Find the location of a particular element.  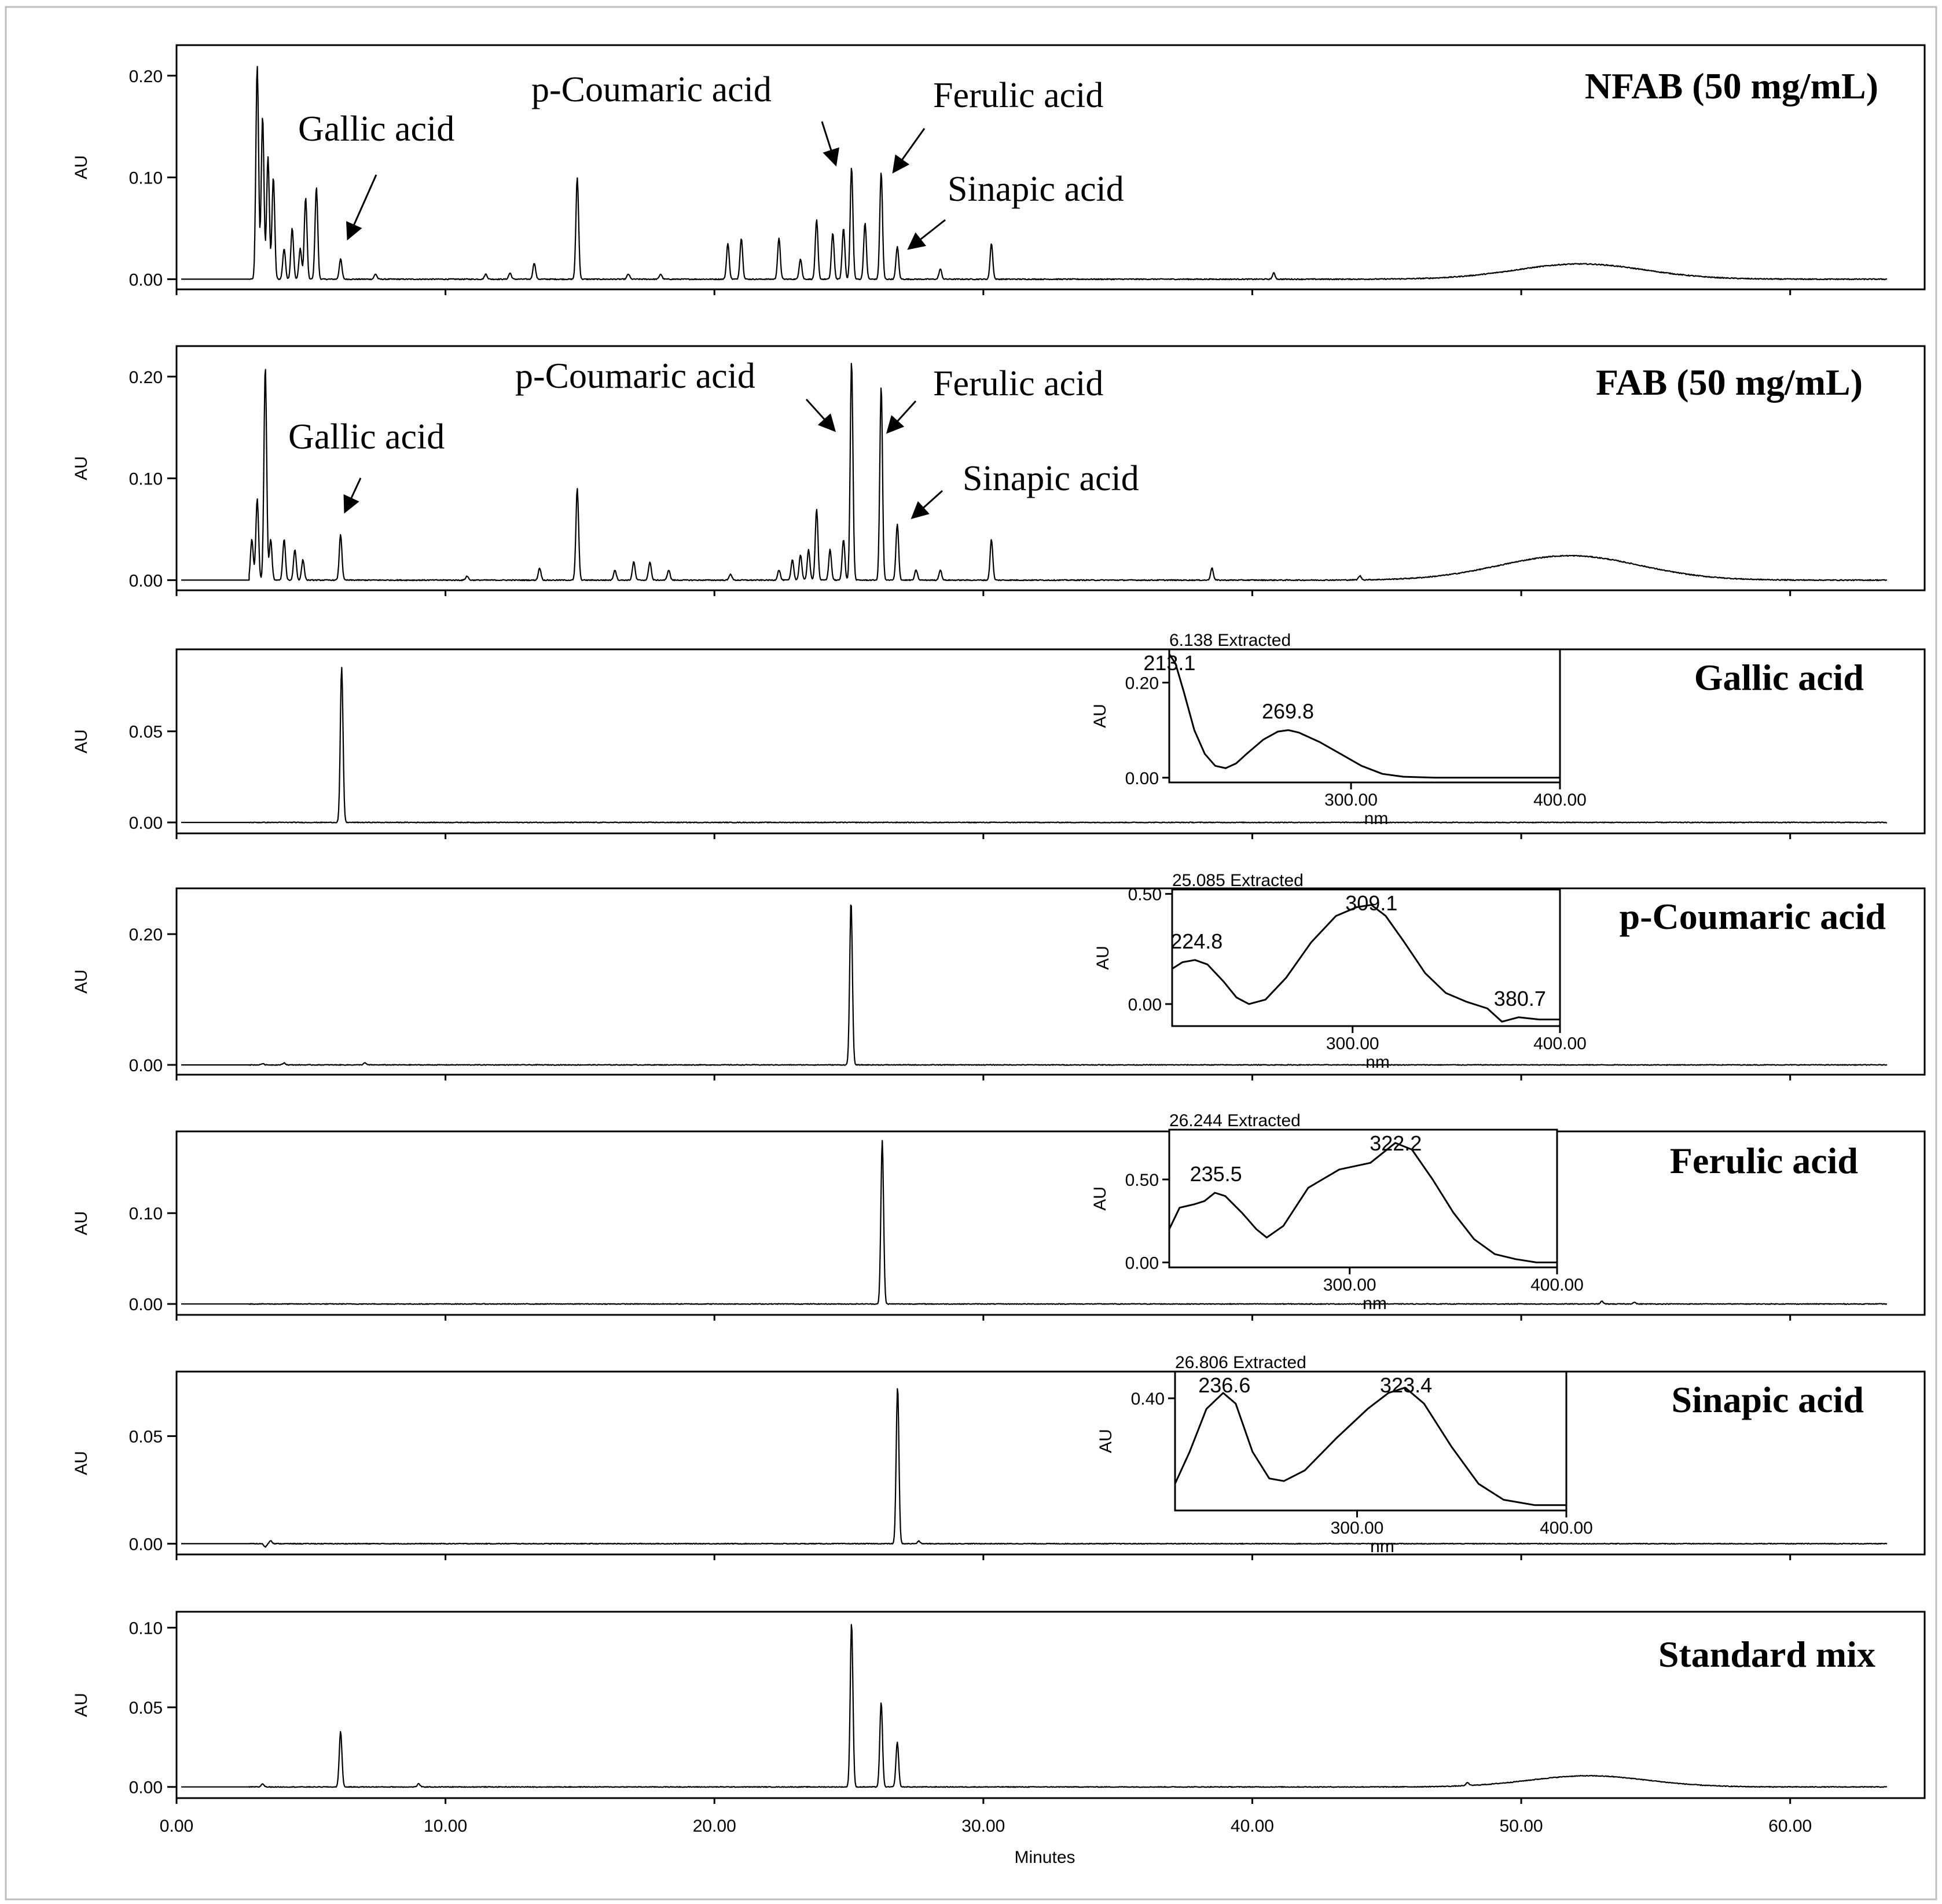

peak-annotation: Sinapic acid is located at coordinates (1051, 478).